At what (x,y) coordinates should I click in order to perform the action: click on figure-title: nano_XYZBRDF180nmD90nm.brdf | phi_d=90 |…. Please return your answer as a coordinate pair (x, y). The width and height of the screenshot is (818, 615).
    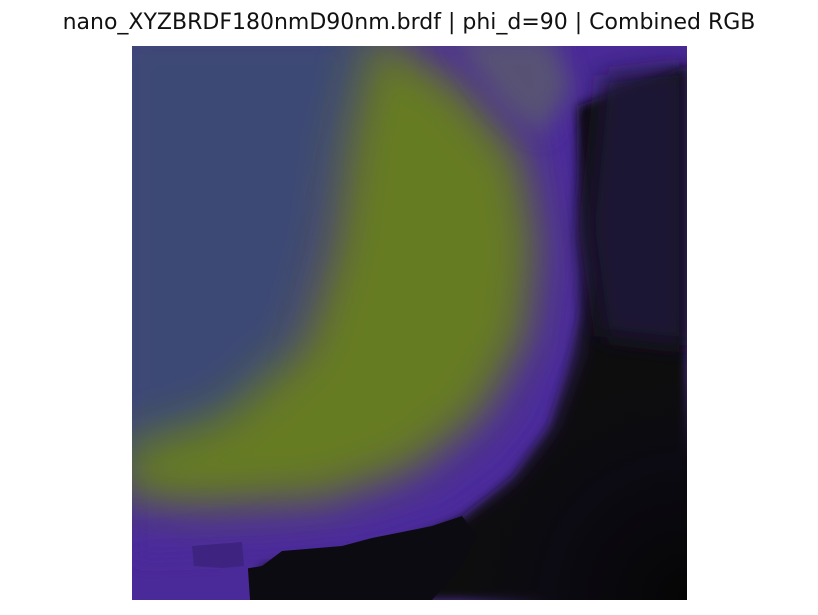
    Looking at the image, I should click on (409, 22).